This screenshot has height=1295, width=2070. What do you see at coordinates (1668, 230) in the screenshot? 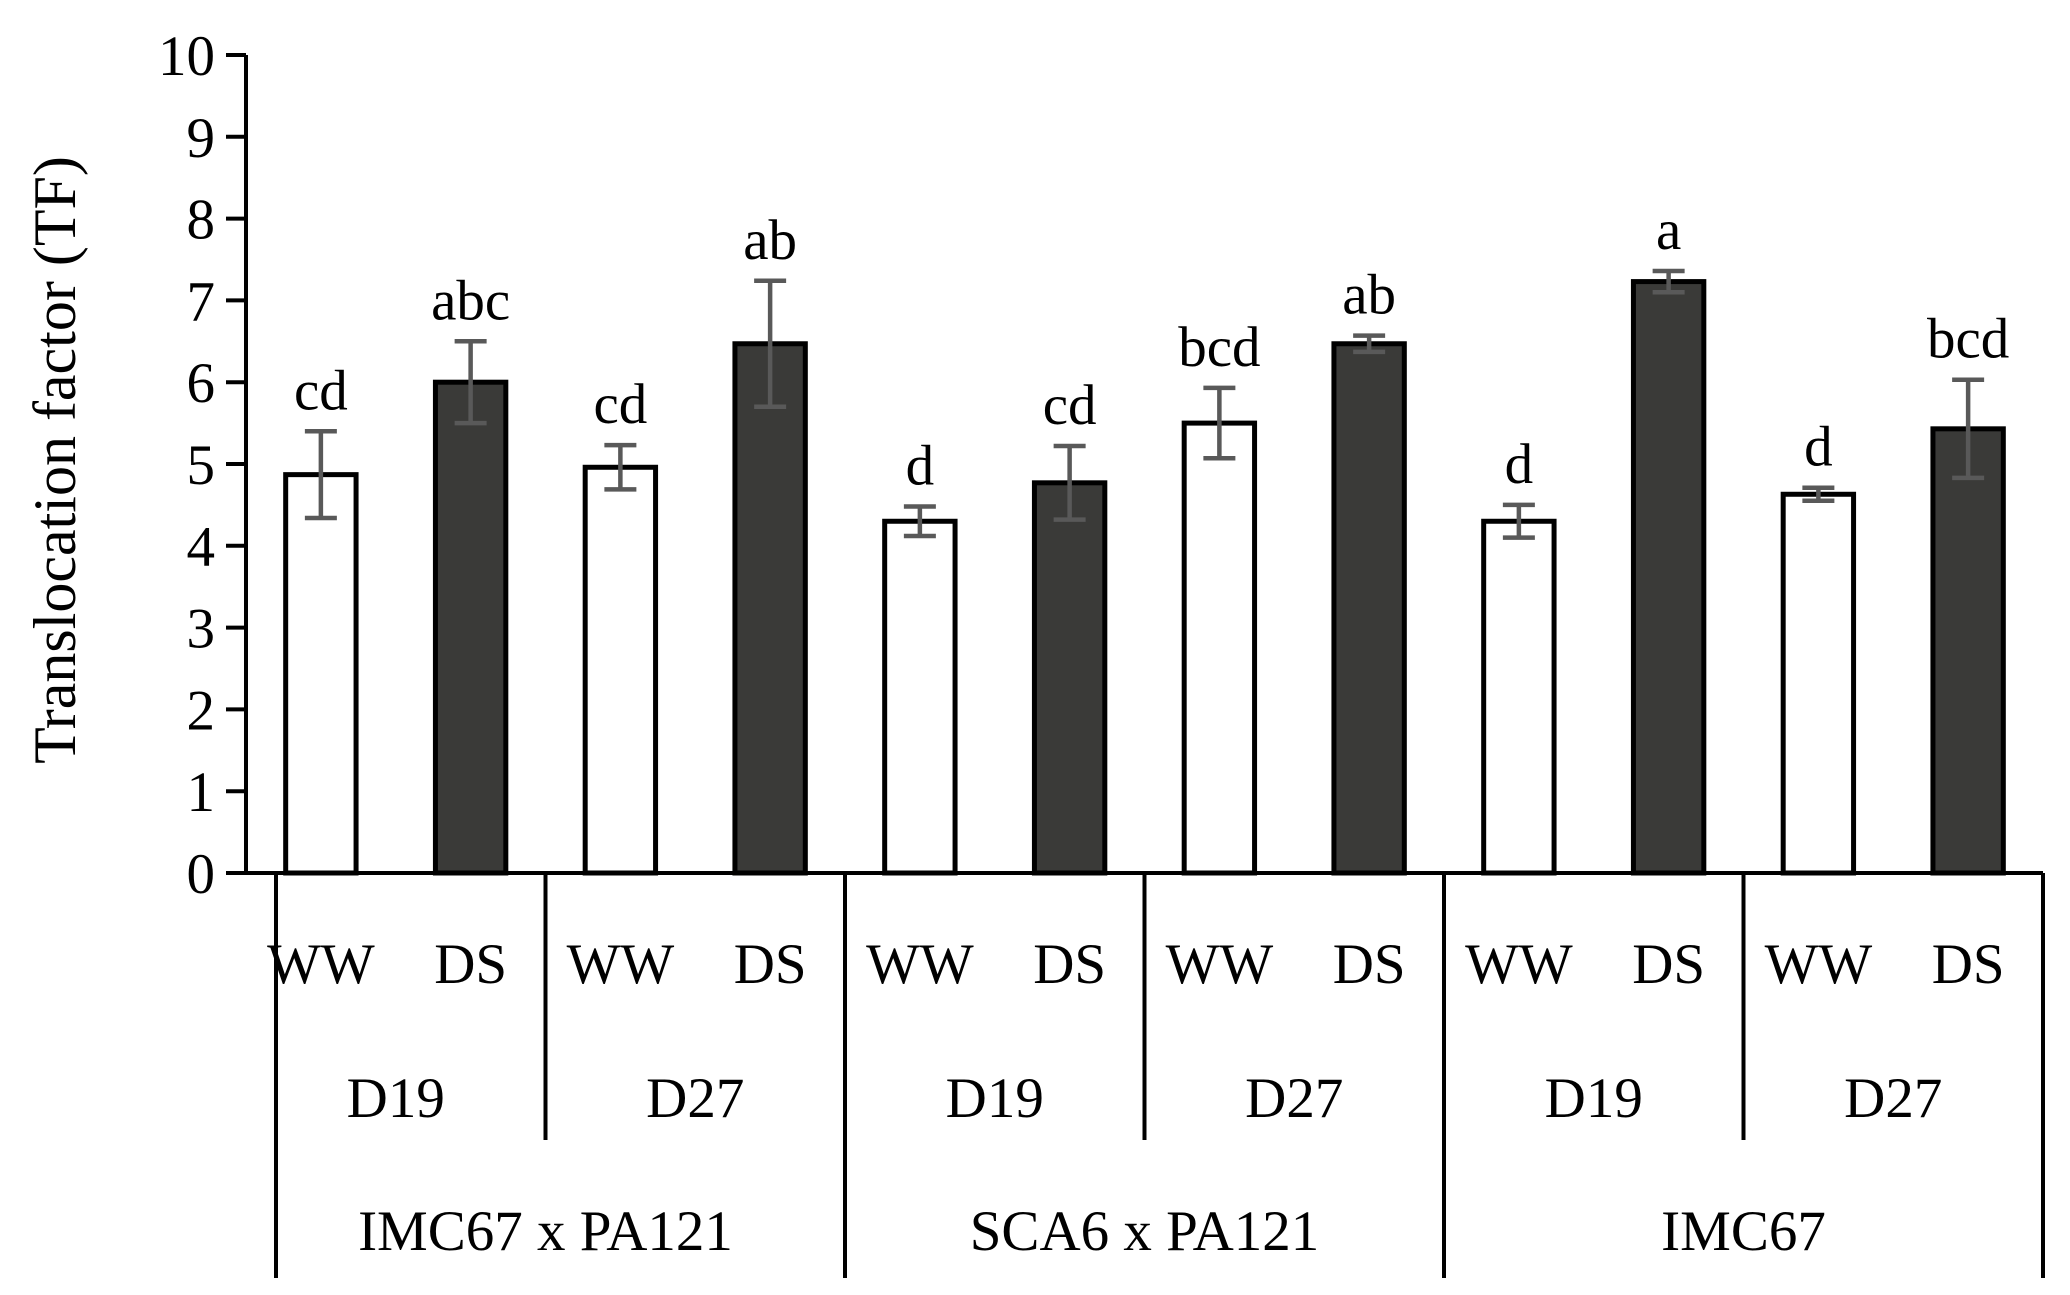
I see `significance-letter: a` at bounding box center [1668, 230].